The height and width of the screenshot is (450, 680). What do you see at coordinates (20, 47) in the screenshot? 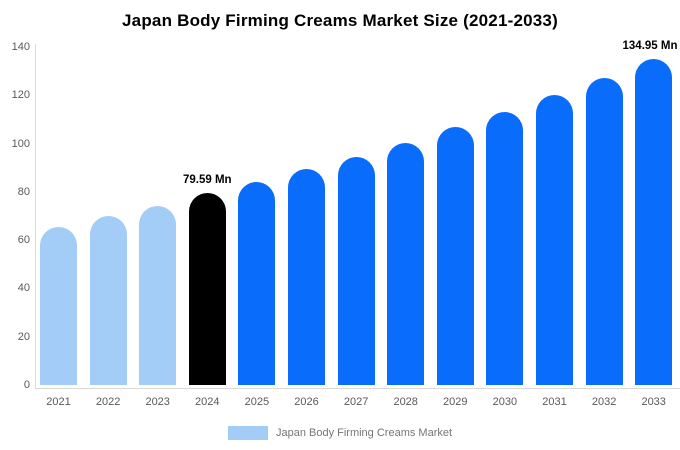
I see `y-tick-140: 140` at bounding box center [20, 47].